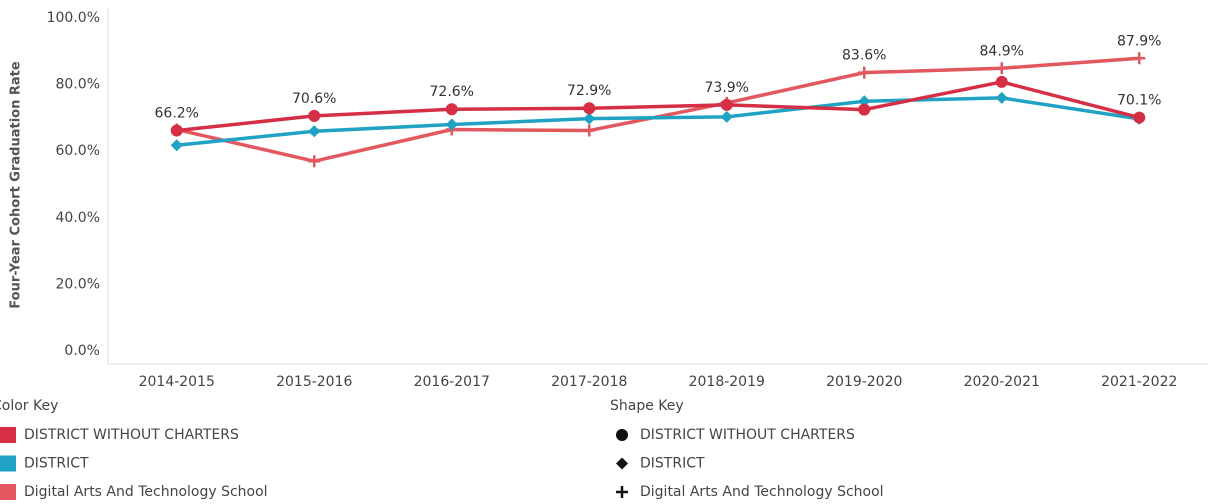 The image size is (1208, 504). I want to click on x-tick-label: 2014-2015, so click(177, 382).